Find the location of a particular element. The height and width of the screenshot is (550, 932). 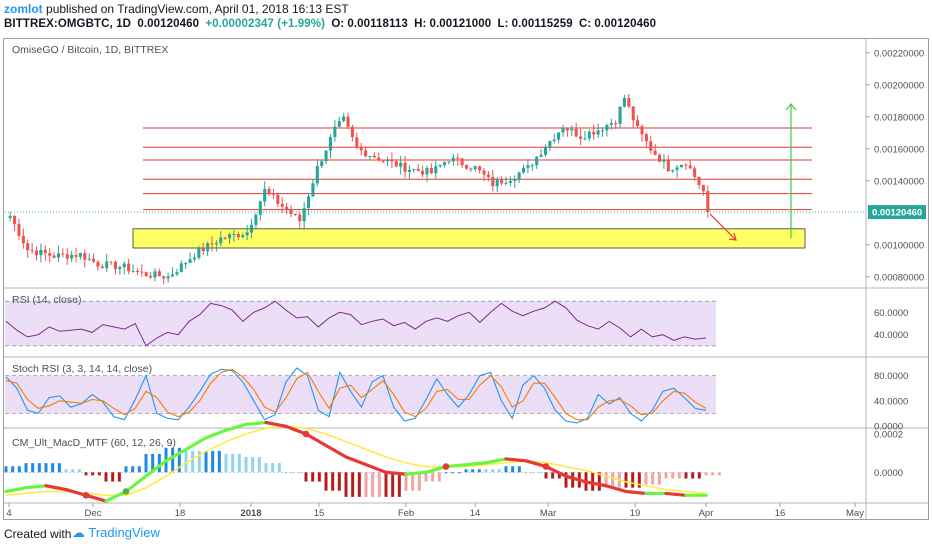

target-up-arrow-head is located at coordinates (791, 107).